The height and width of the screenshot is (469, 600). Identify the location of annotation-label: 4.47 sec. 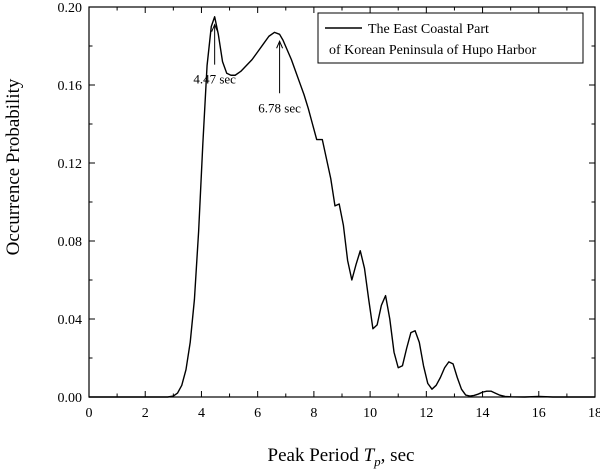
(214, 79).